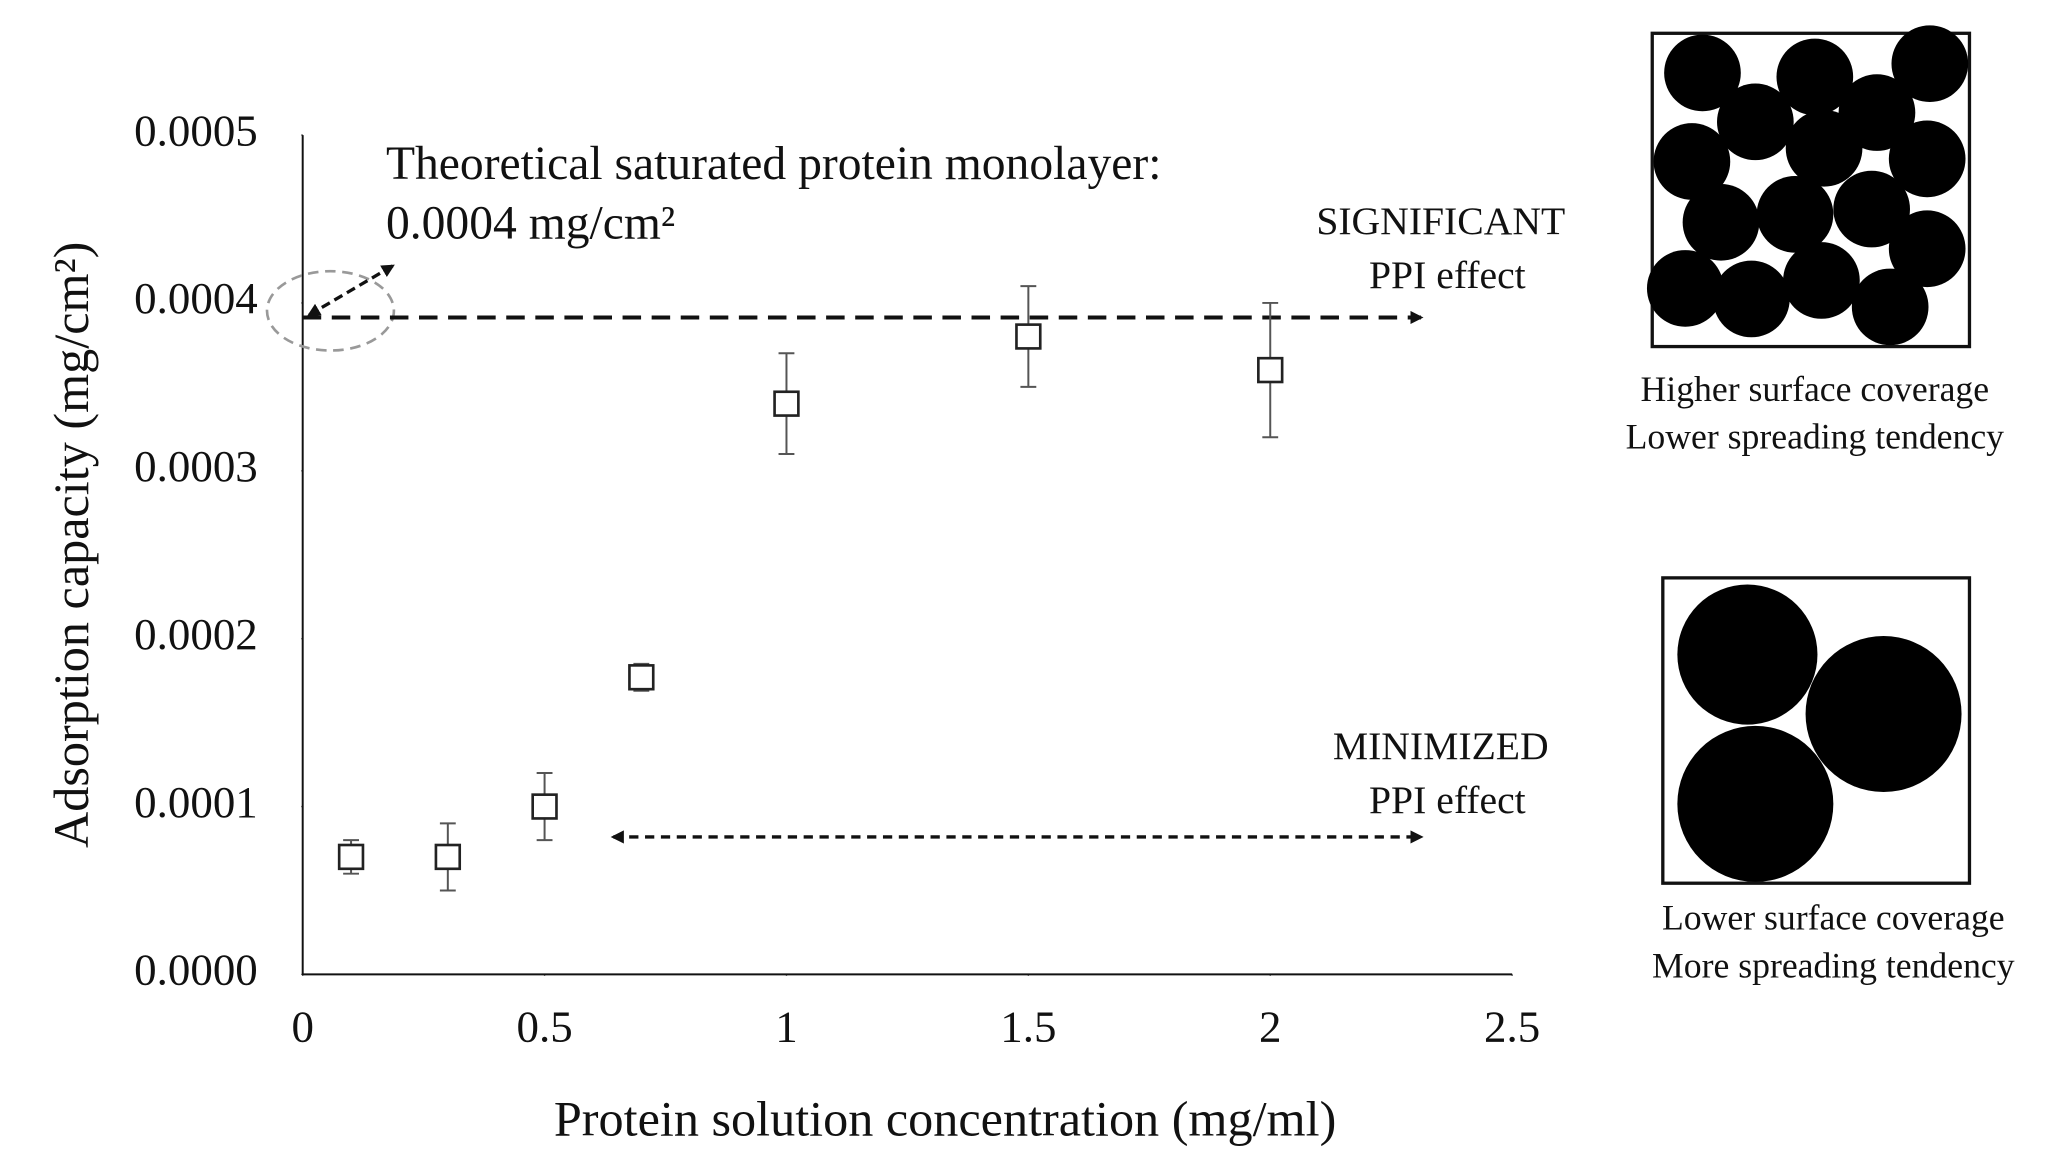  What do you see at coordinates (945, 1118) in the screenshot?
I see `x-axis-label: Protein solution concentration (mg/ml)` at bounding box center [945, 1118].